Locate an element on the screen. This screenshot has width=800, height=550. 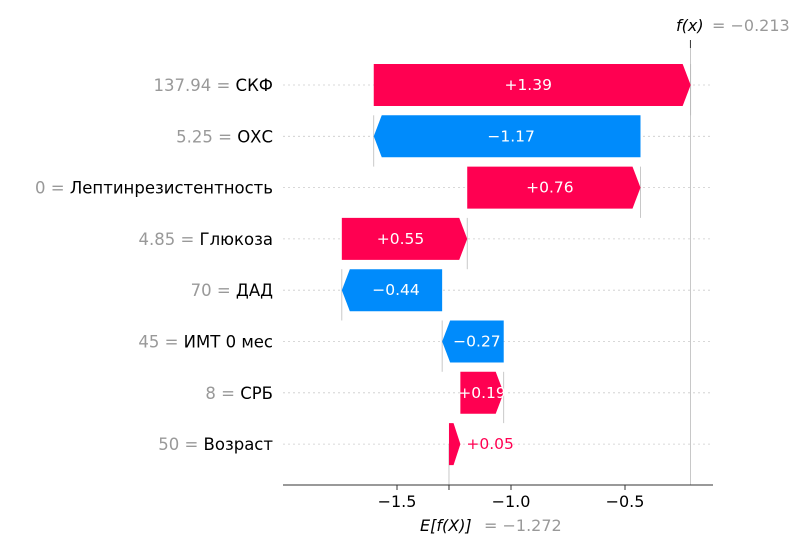
feature-label: 0 = Лептинрезистентность is located at coordinates (154, 187).